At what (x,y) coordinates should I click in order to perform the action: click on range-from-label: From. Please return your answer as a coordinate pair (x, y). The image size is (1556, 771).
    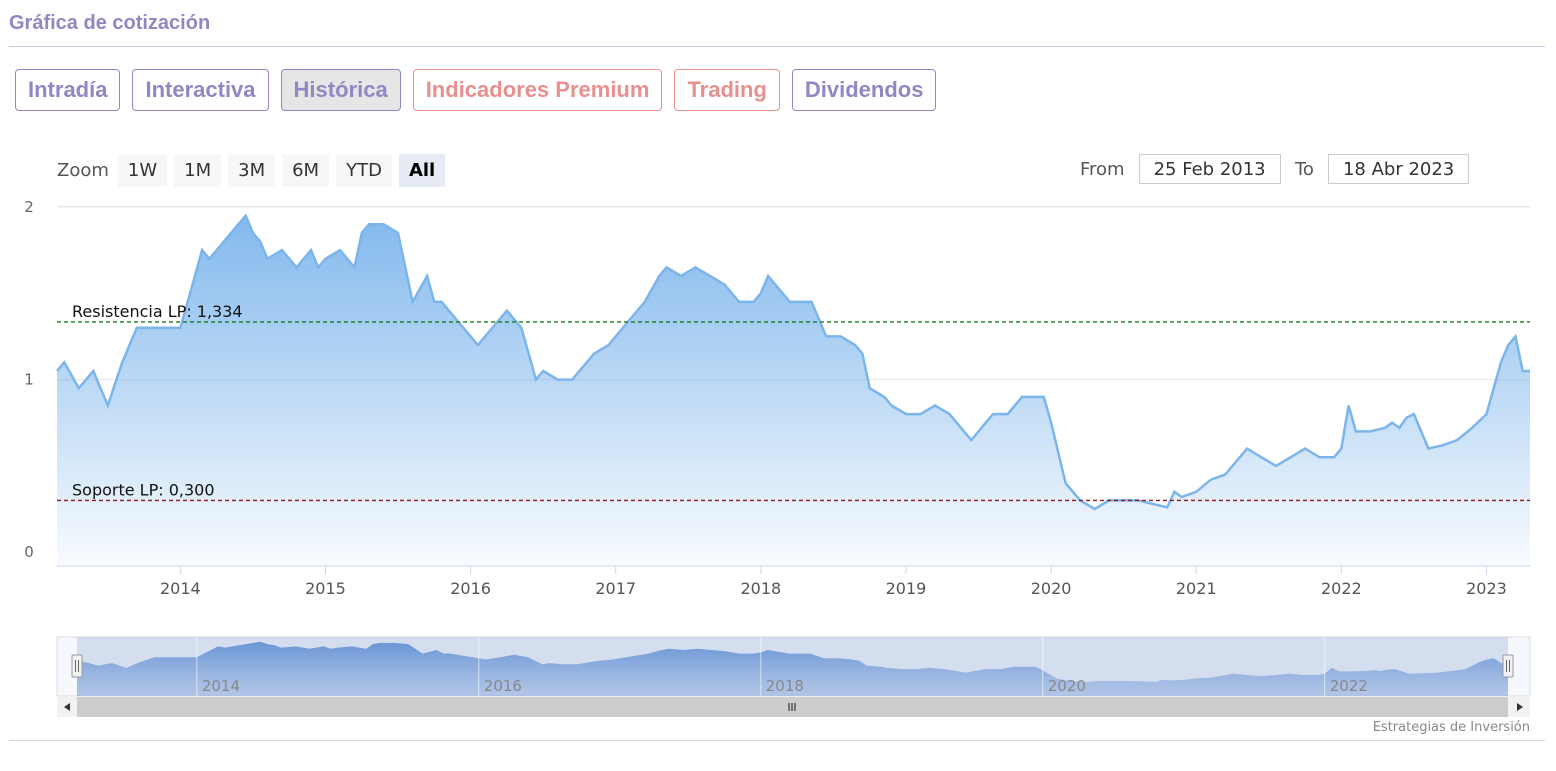
    Looking at the image, I should click on (1102, 169).